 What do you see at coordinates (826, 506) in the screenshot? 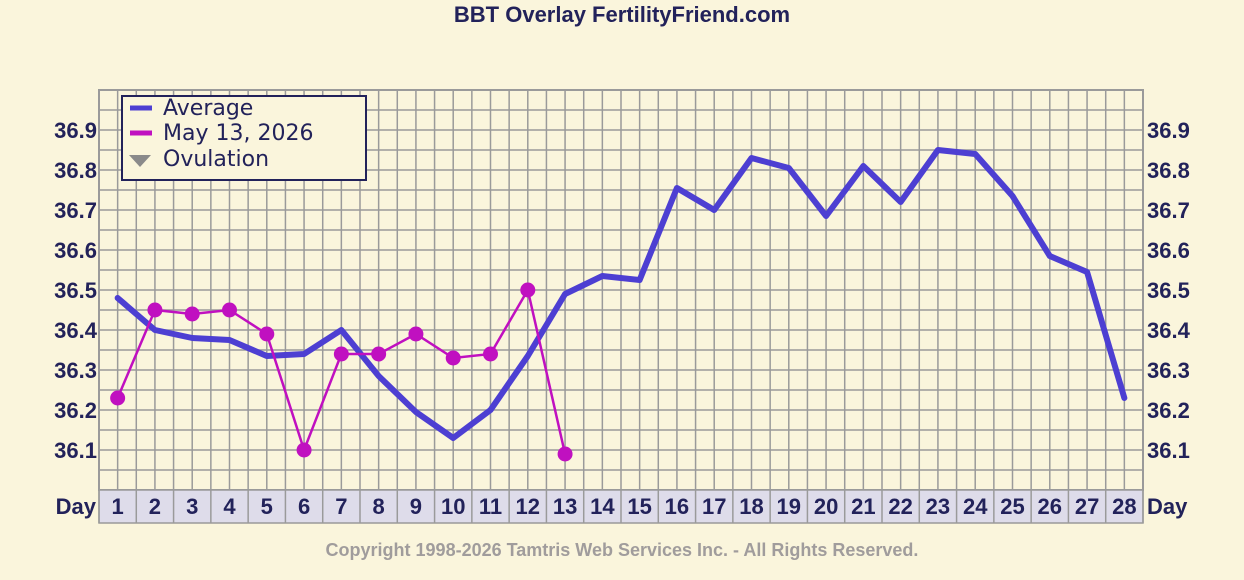
I see `day-tick-label: 20` at bounding box center [826, 506].